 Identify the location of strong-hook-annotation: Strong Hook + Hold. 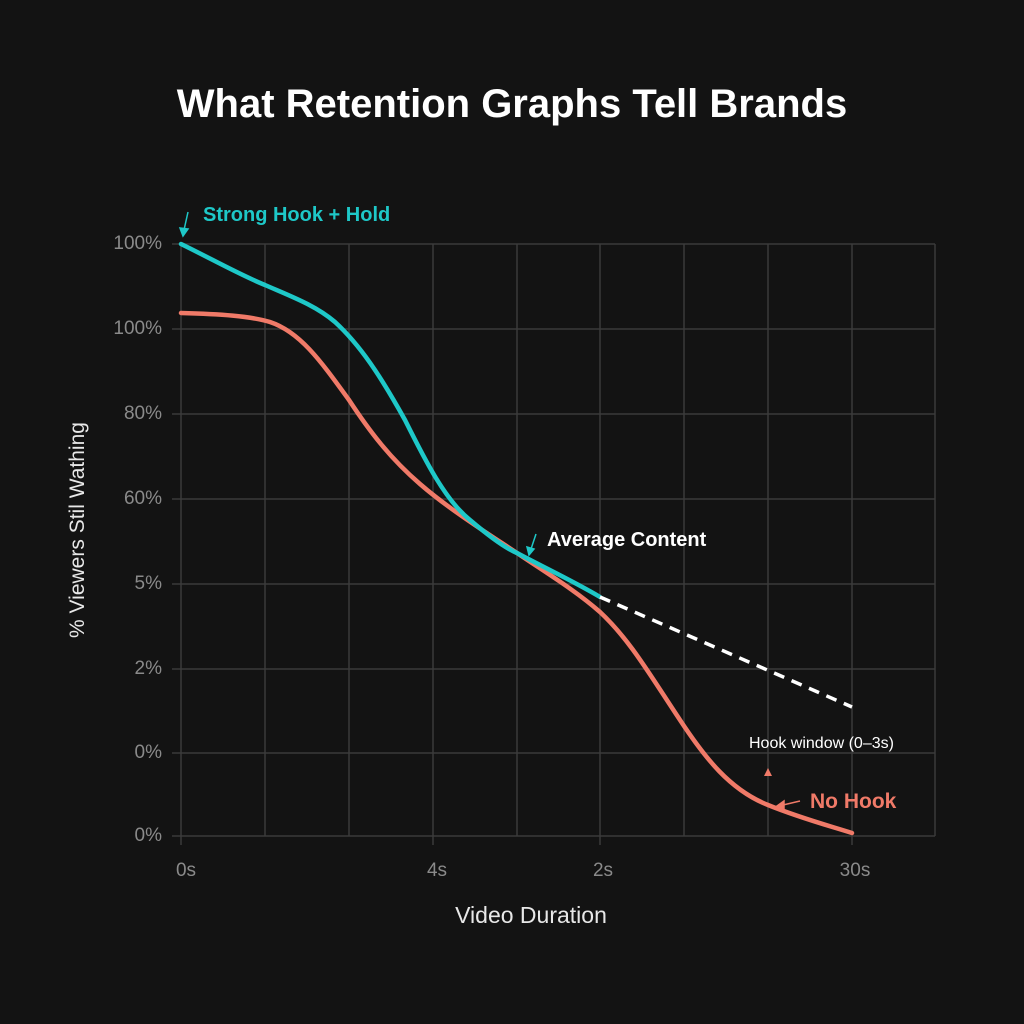
(297, 215).